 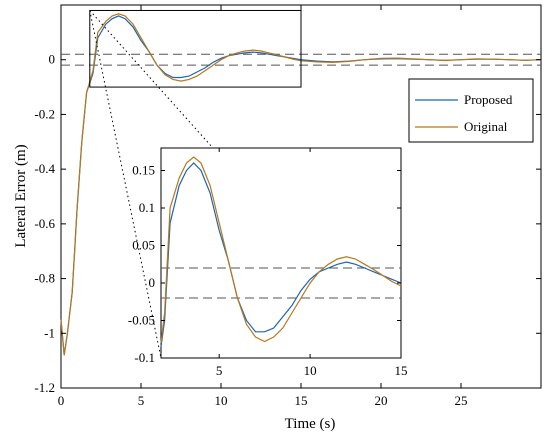 What do you see at coordinates (147, 207) in the screenshot?
I see `inset-y-tick-label: 0.1` at bounding box center [147, 207].